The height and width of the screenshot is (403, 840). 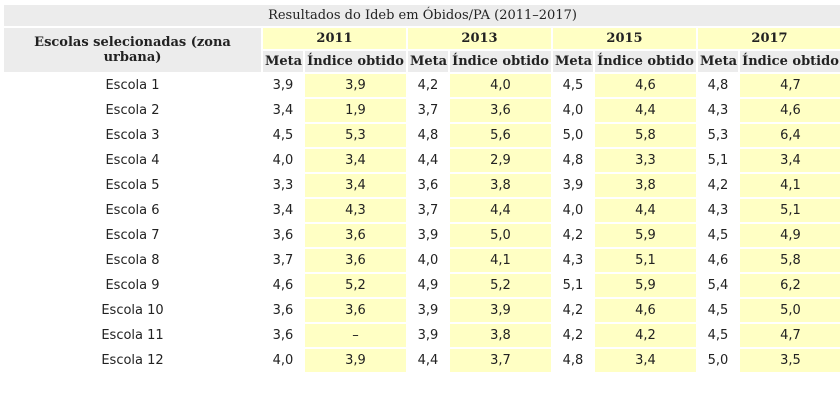 I want to click on index-cell: 4,0, so click(x=500, y=85).